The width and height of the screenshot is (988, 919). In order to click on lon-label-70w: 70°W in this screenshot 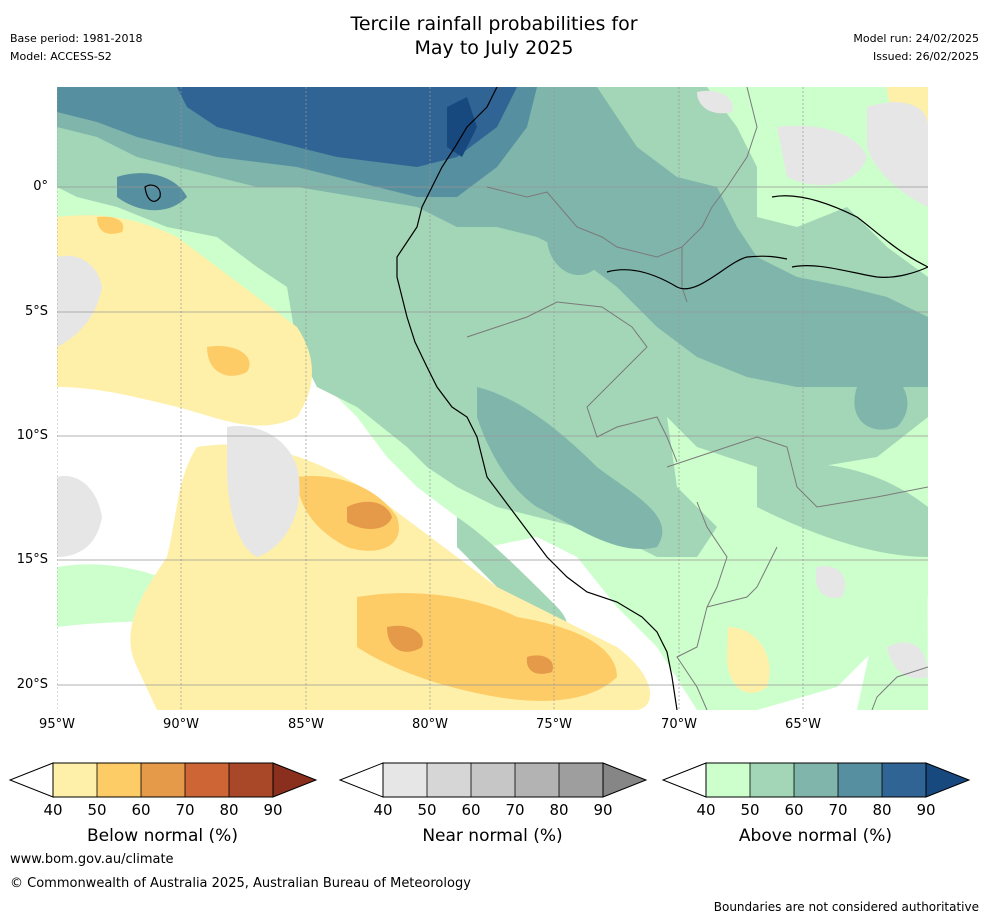, I will do `click(679, 724)`.